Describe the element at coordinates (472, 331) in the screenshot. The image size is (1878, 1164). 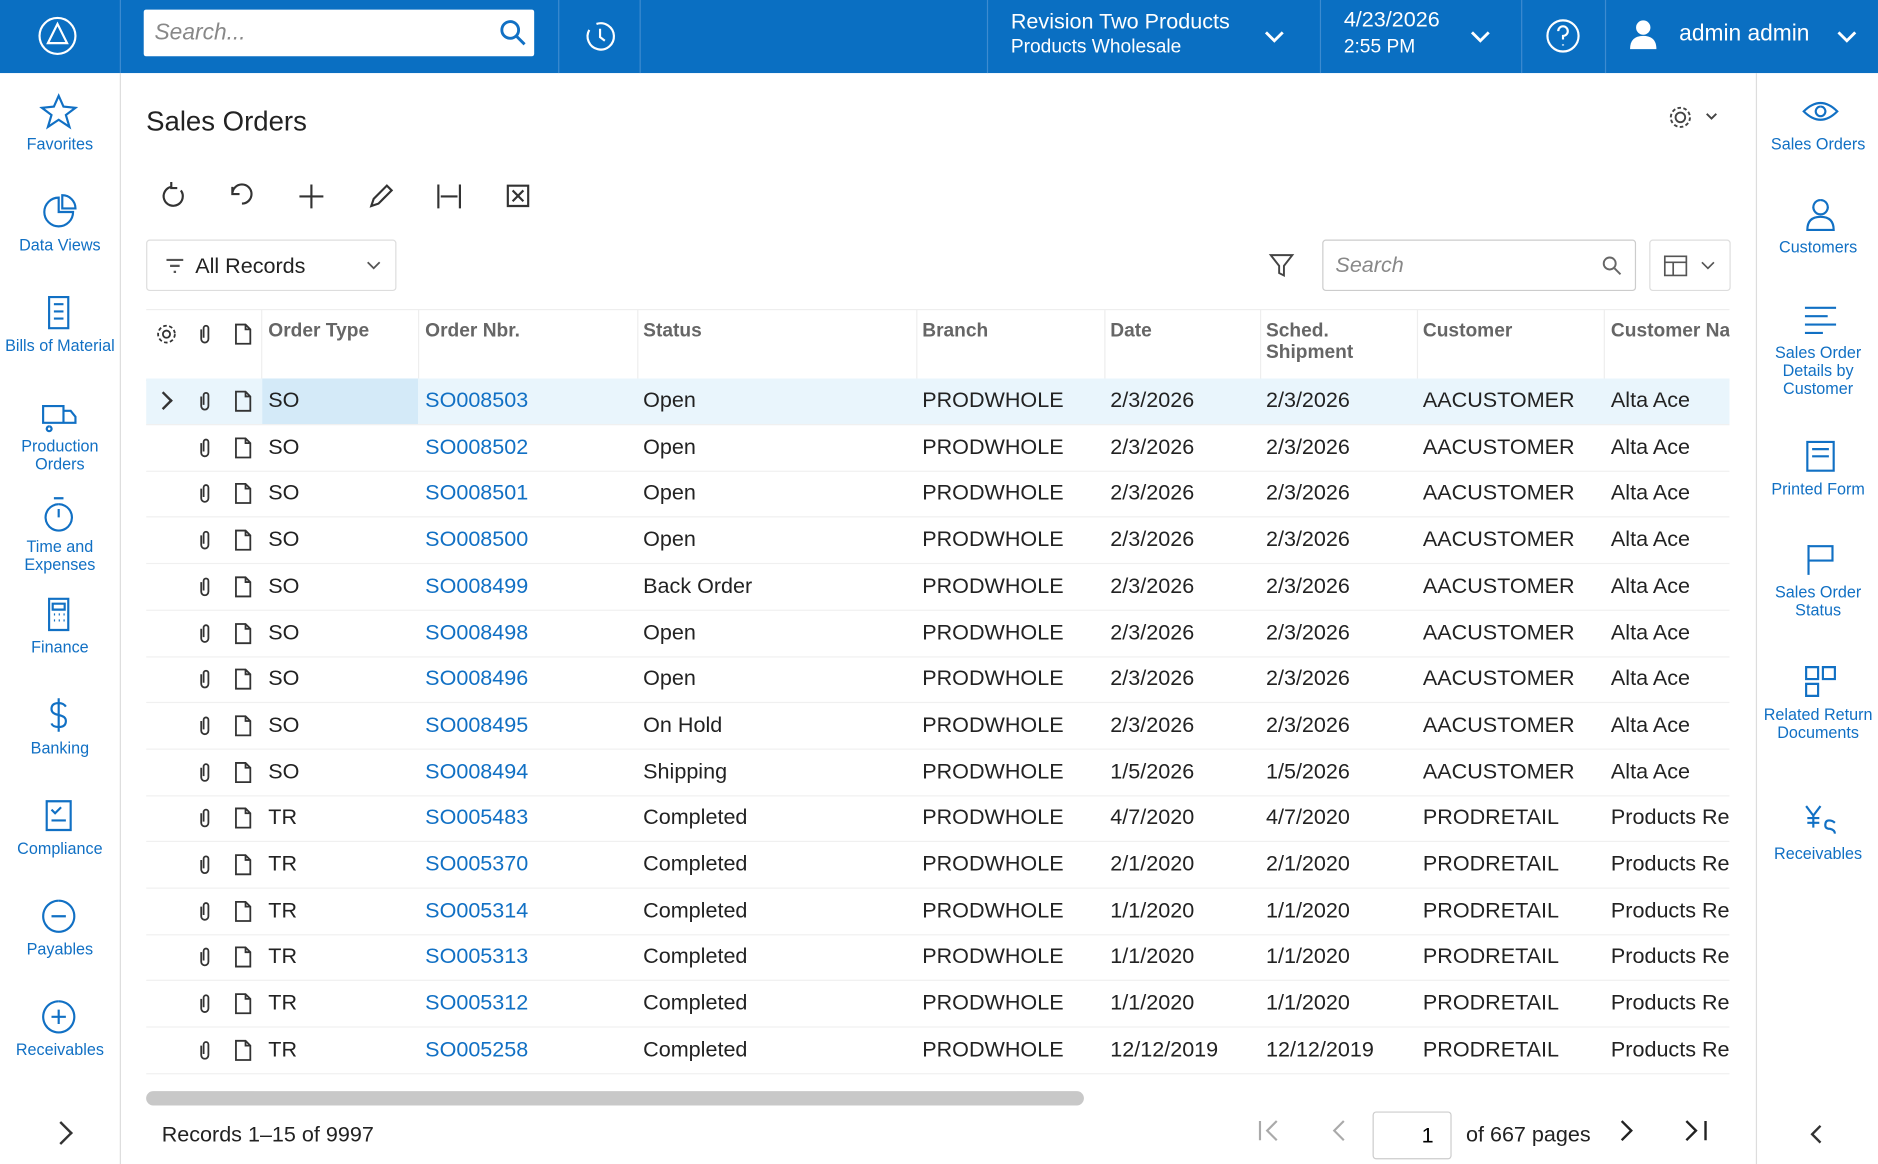
I see `column-header: Order Nbr.` at that location.